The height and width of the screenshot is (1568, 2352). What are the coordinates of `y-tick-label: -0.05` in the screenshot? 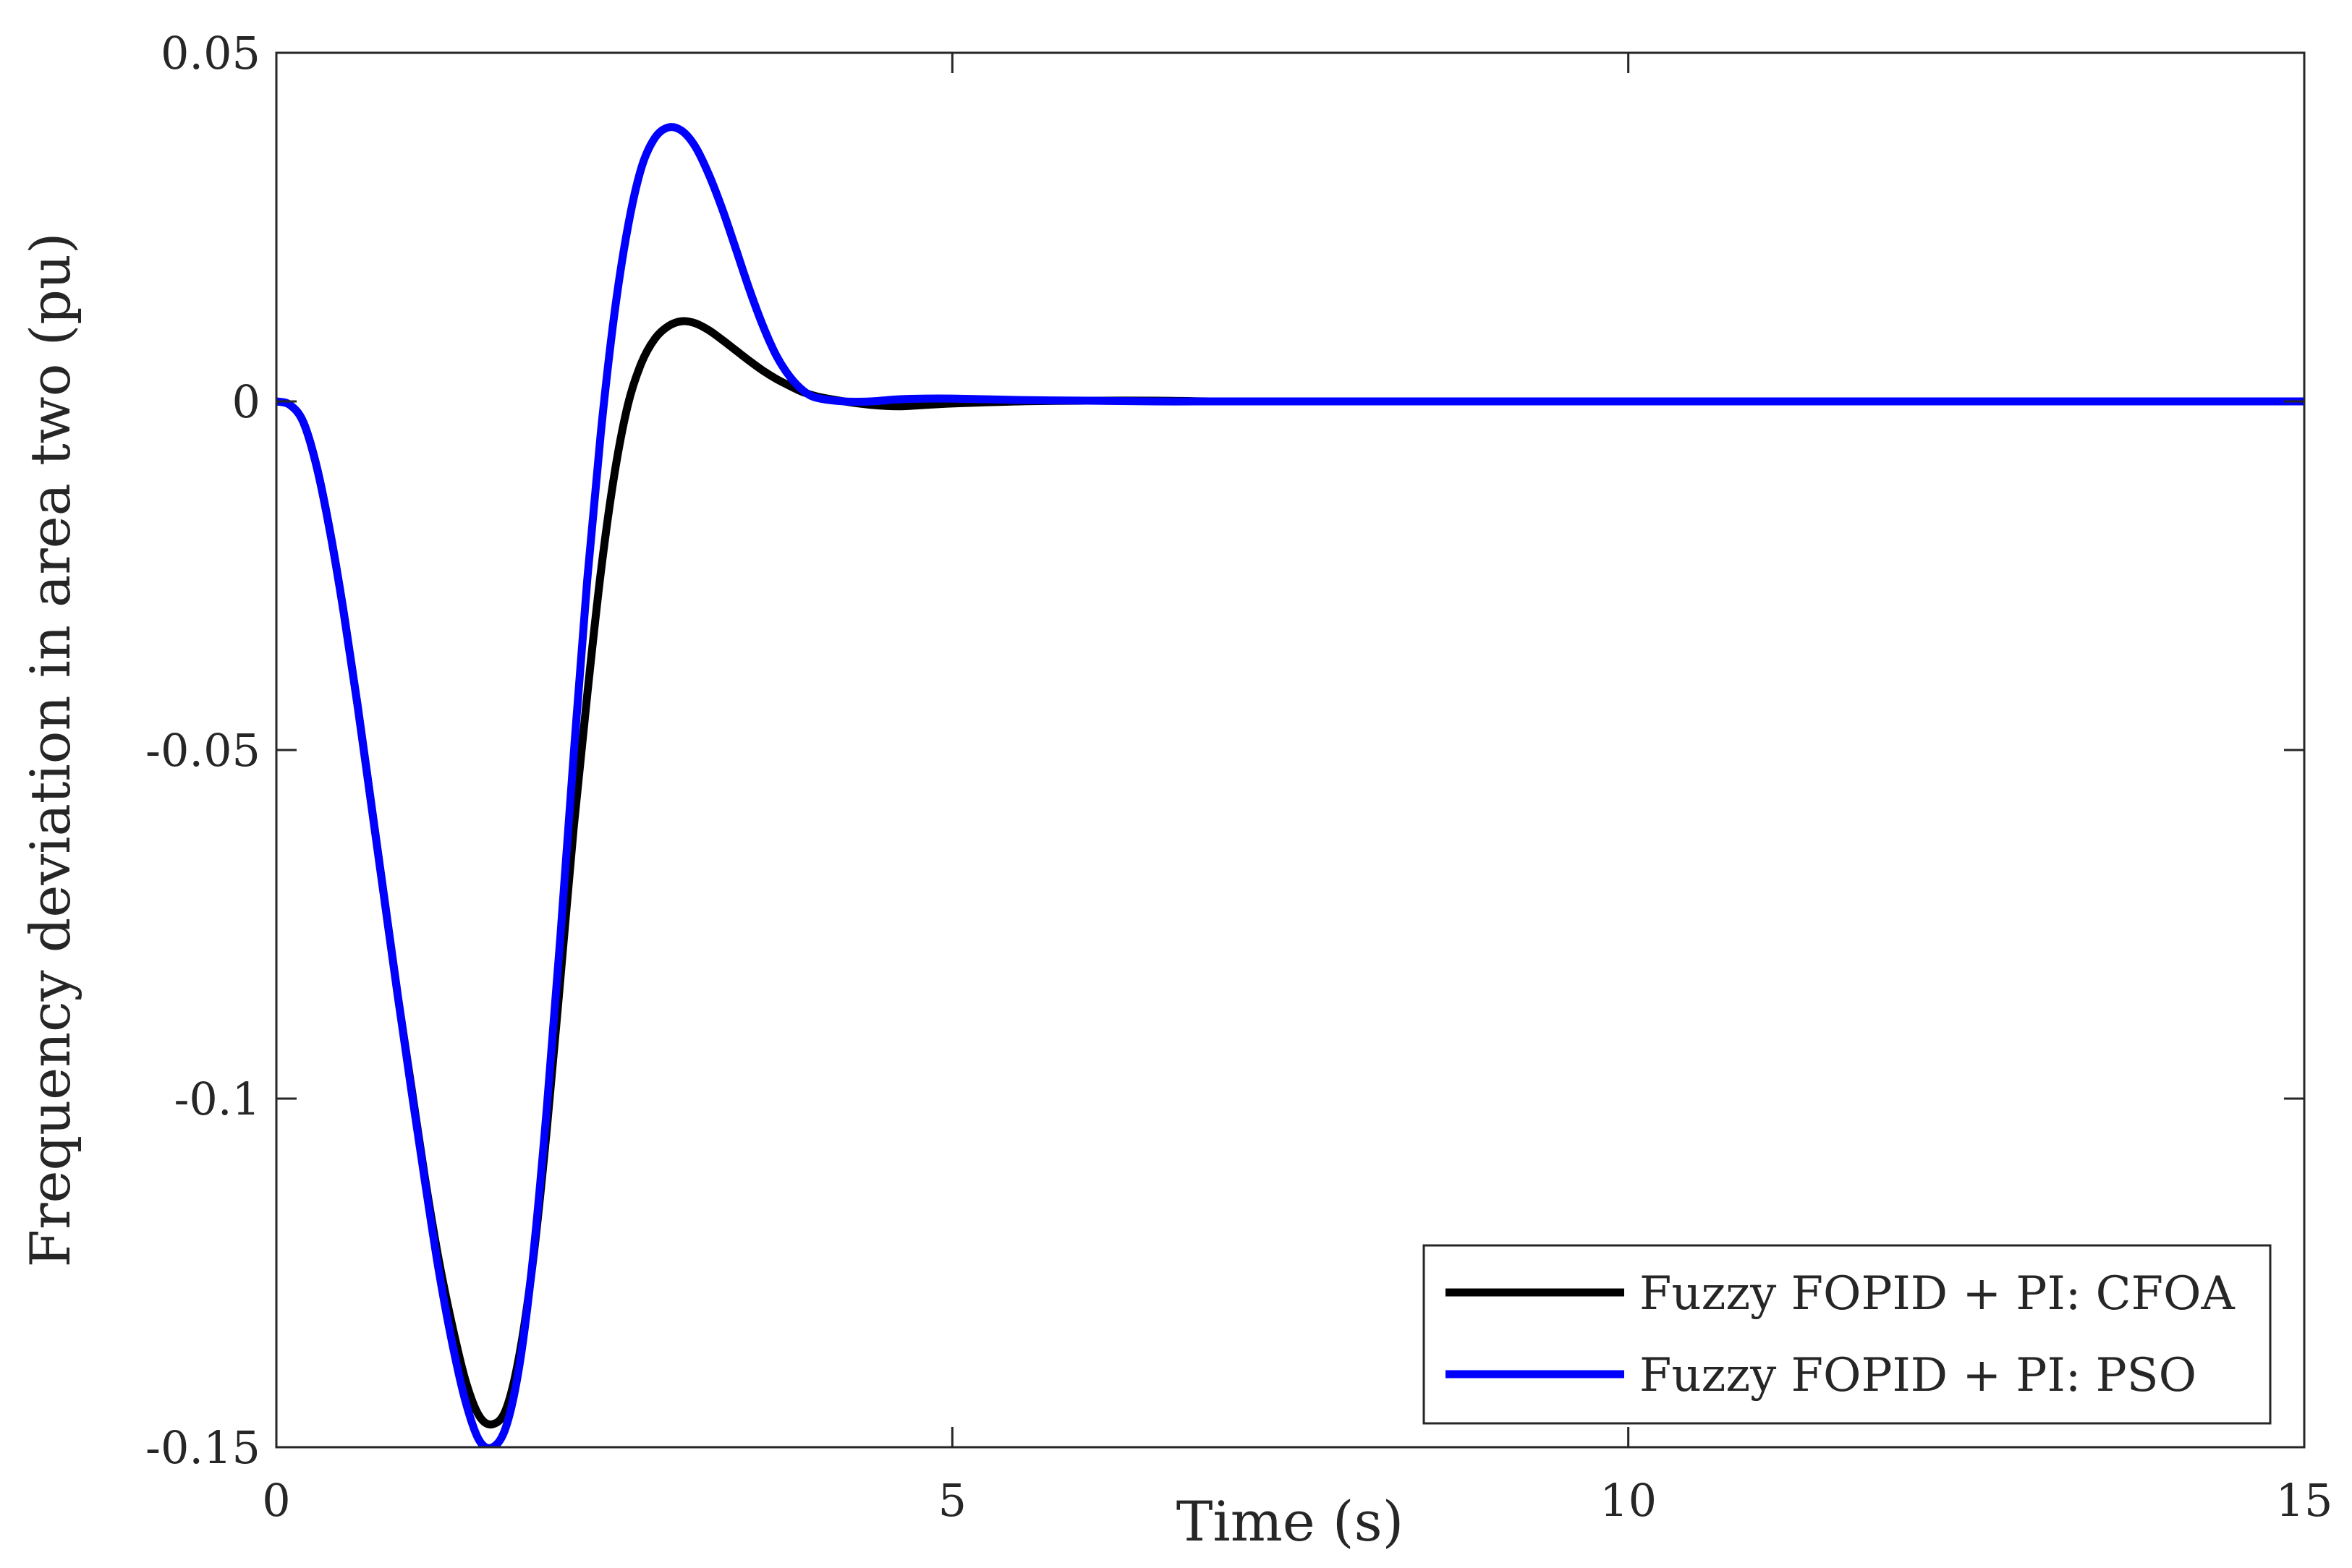 It's located at (202, 750).